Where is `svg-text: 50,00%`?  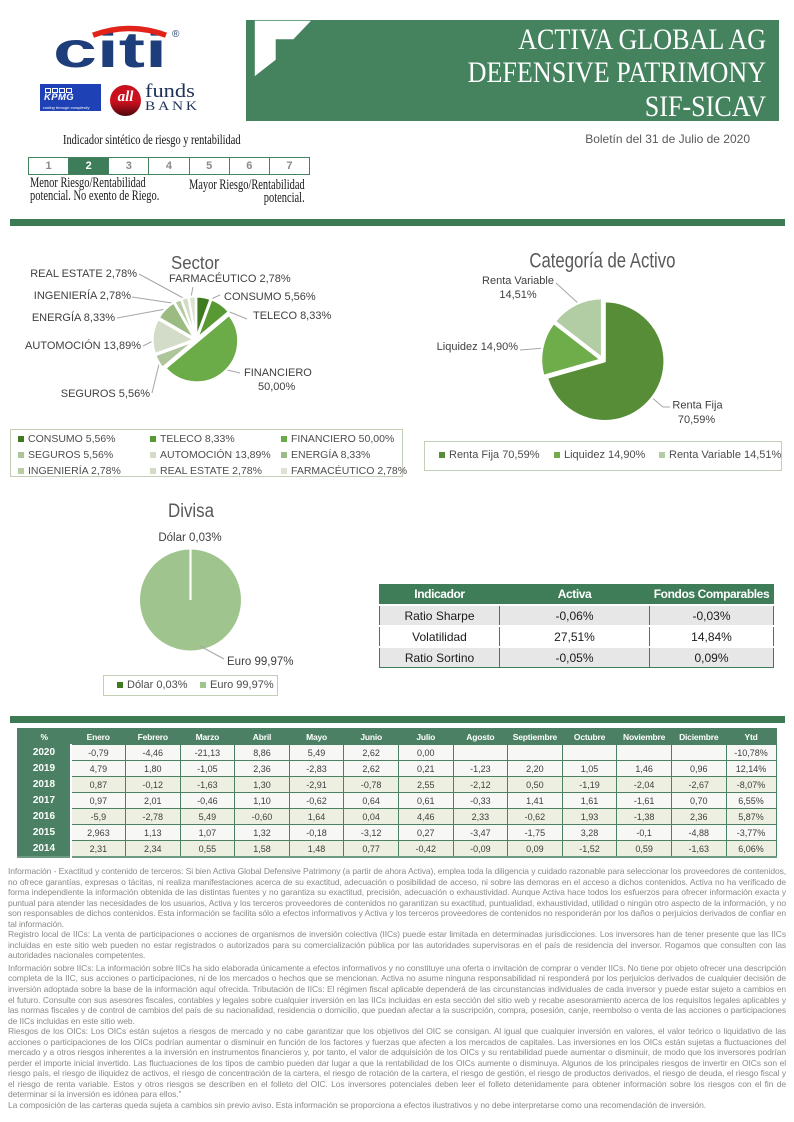
svg-text: 50,00% is located at coordinates (277, 387).